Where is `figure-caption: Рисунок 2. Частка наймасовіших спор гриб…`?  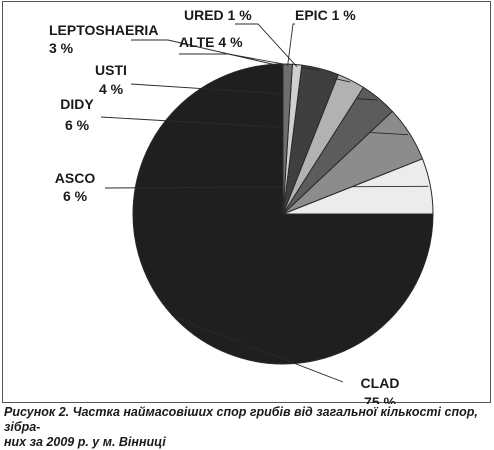 figure-caption: Рисунок 2. Частка наймасовіших спор гриб… is located at coordinates (247, 427).